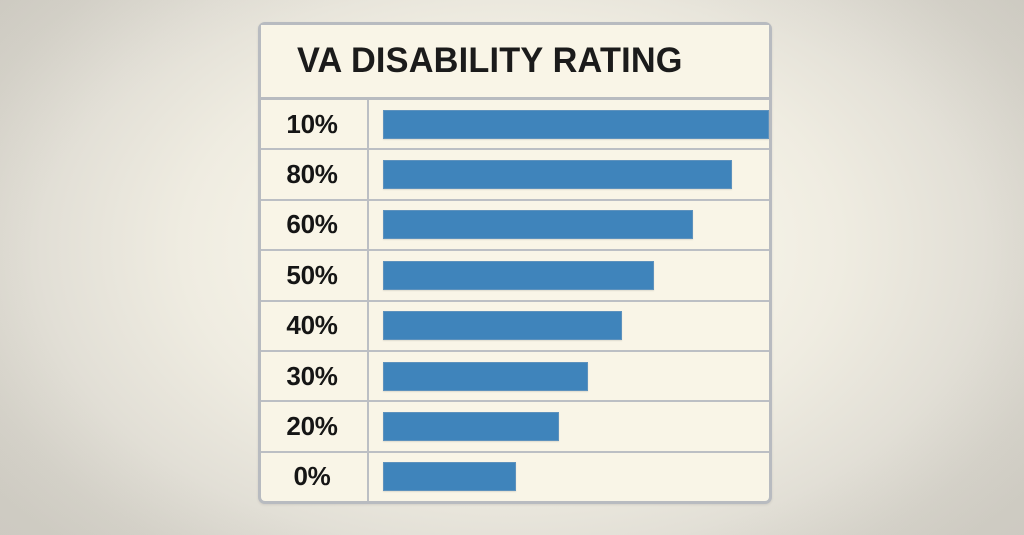 The height and width of the screenshot is (535, 1024). I want to click on row-label-cell: 40%, so click(315, 325).